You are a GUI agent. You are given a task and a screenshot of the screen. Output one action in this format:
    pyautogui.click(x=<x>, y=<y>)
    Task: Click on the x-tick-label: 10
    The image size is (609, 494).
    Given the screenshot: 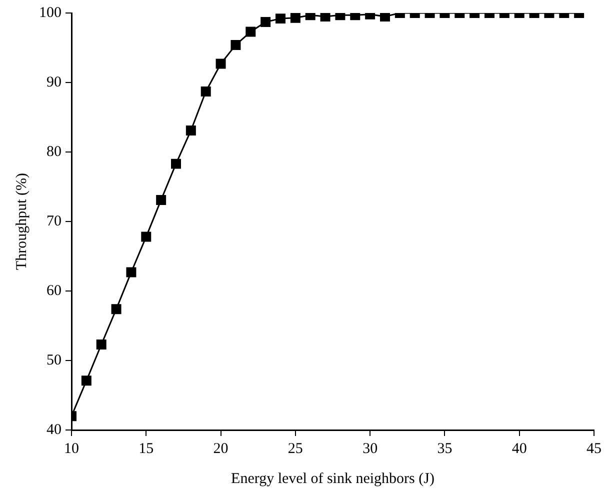 What is the action you would take?
    pyautogui.click(x=71, y=448)
    